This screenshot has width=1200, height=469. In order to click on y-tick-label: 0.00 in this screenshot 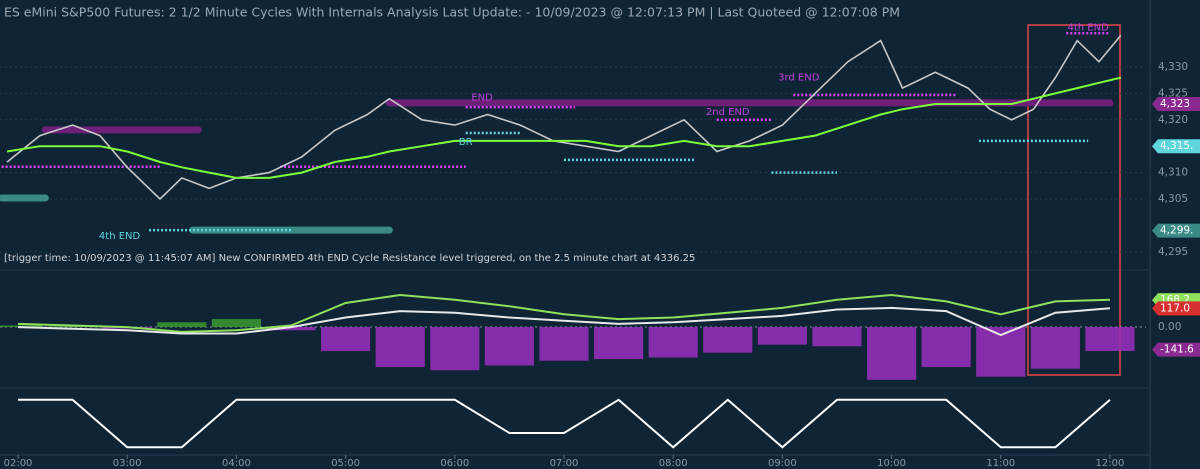, I will do `click(1169, 327)`.